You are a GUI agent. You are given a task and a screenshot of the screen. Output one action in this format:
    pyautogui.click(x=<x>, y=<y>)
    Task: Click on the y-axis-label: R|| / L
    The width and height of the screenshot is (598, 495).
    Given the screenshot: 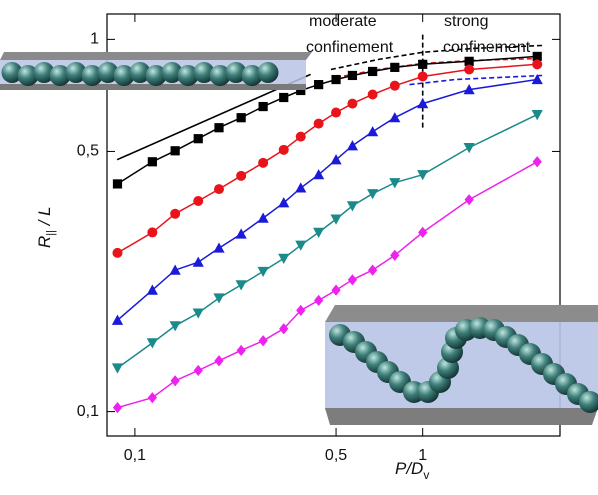 What is the action you would take?
    pyautogui.click(x=45, y=227)
    